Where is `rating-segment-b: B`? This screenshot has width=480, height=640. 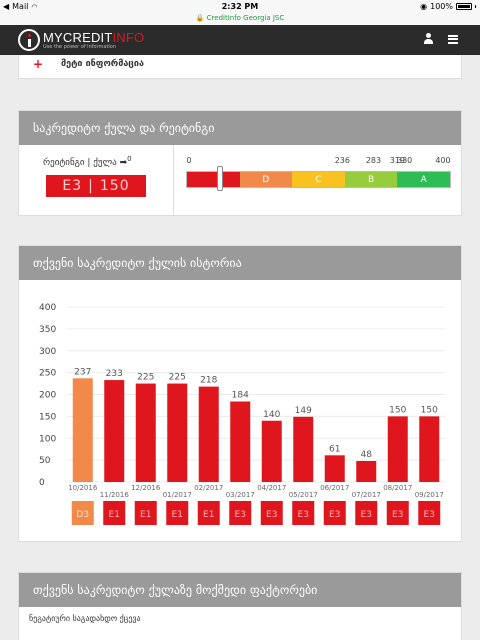
rating-segment-b: B is located at coordinates (371, 179).